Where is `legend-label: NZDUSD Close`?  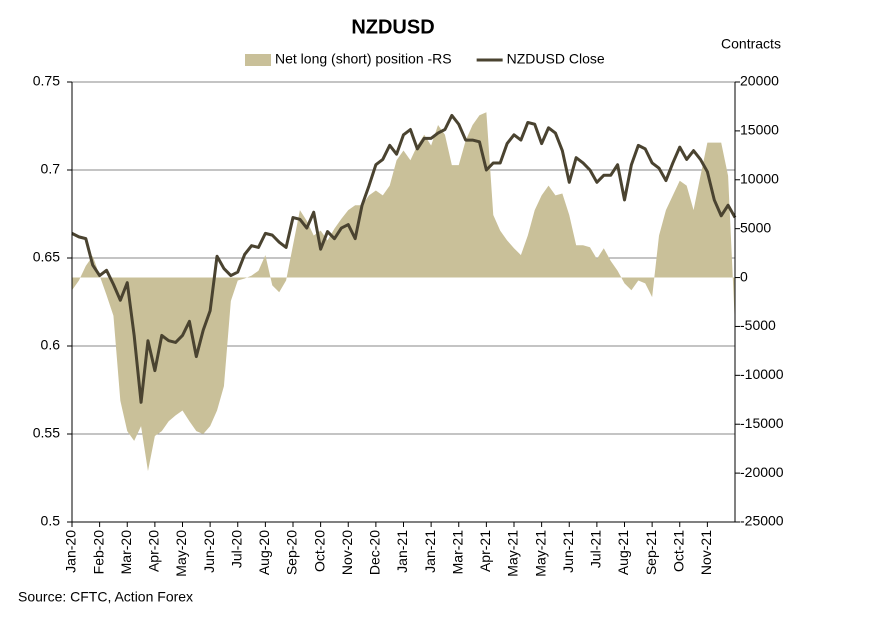 legend-label: NZDUSD Close is located at coordinates (556, 59).